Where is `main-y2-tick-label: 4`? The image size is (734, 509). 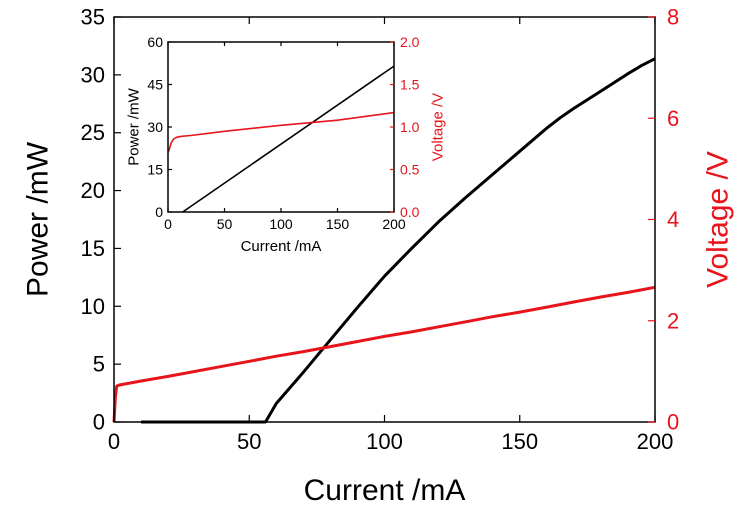 main-y2-tick-label: 4 is located at coordinates (673, 219).